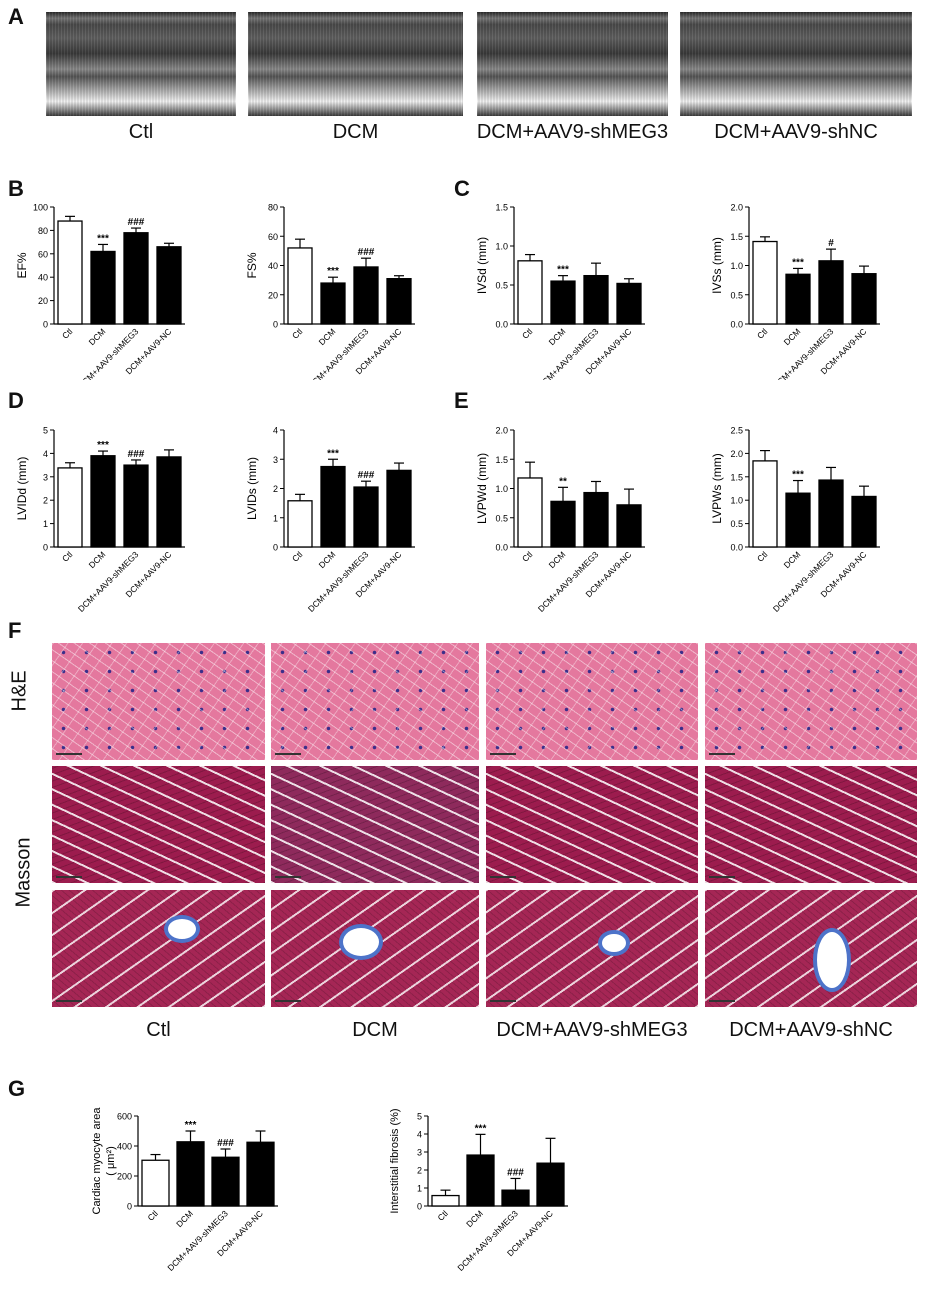 Image resolution: width=927 pixels, height=1313 pixels. Describe the element at coordinates (43, 231) in the screenshot. I see `ef-ytick-label-4: 80` at that location.